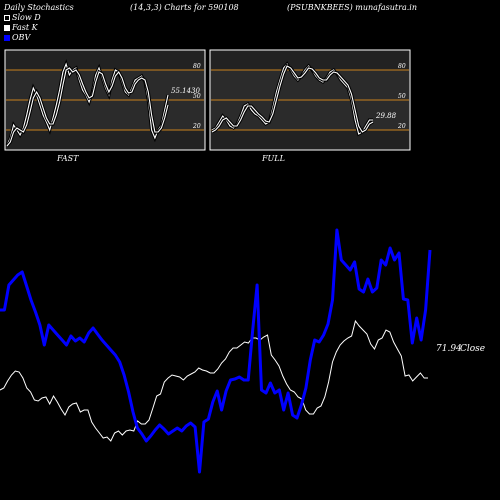  Describe the element at coordinates (184, 7) in the screenshot. I see `chart-params: (14,3,3) Charts for 590108` at that location.